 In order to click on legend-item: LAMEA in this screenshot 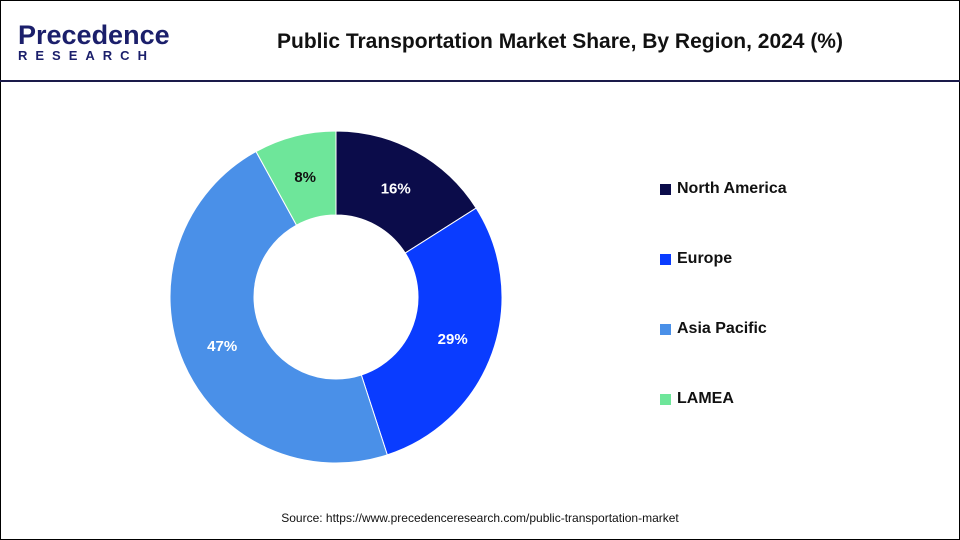, I will do `click(697, 399)`.